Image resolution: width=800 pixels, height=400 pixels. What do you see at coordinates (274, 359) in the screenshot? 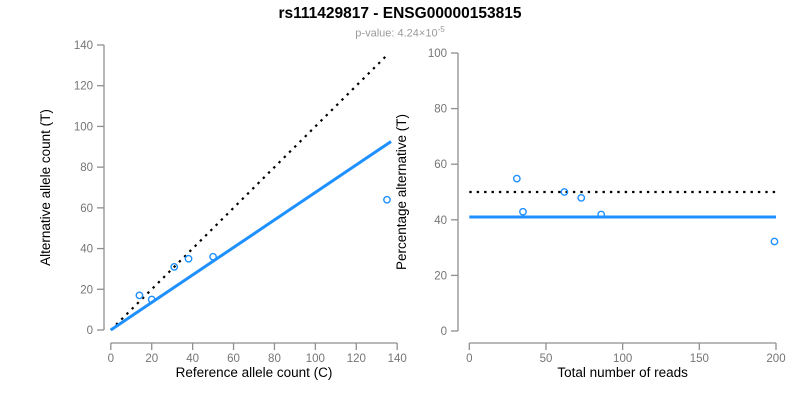
I see `x-tick-label: 80` at bounding box center [274, 359].